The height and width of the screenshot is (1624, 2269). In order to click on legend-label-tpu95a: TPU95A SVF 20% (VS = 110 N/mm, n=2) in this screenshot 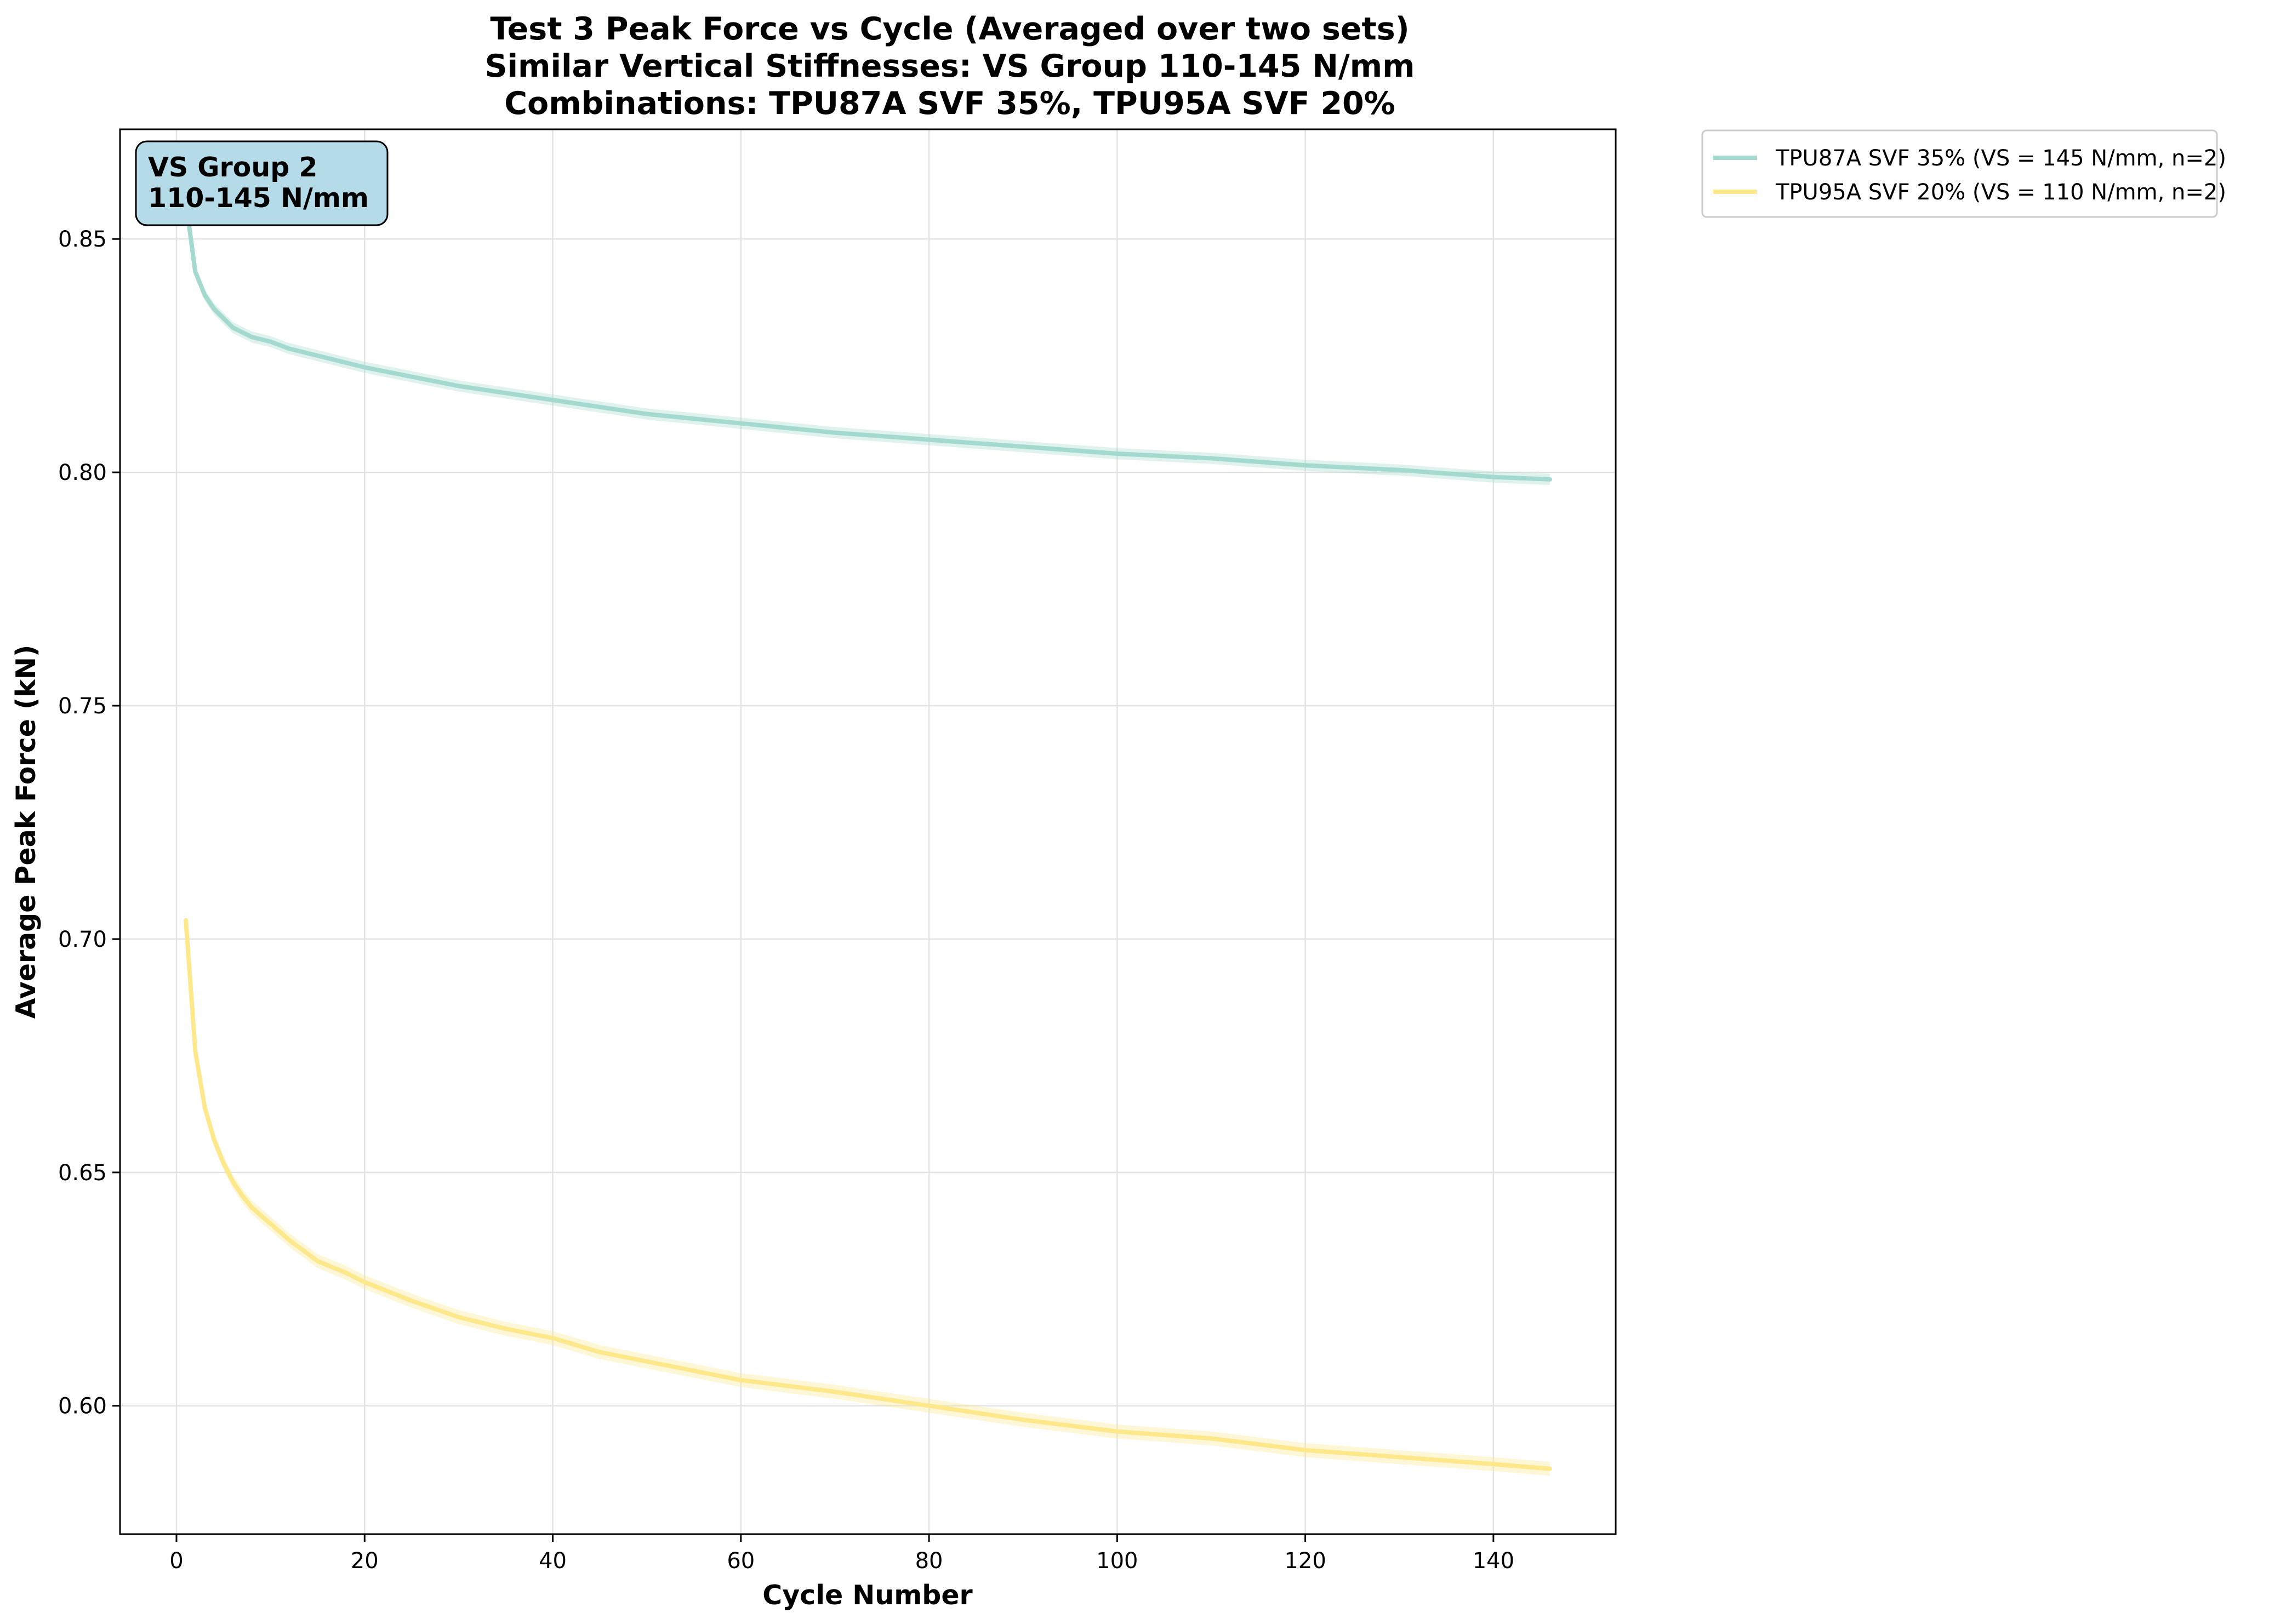, I will do `click(2000, 192)`.